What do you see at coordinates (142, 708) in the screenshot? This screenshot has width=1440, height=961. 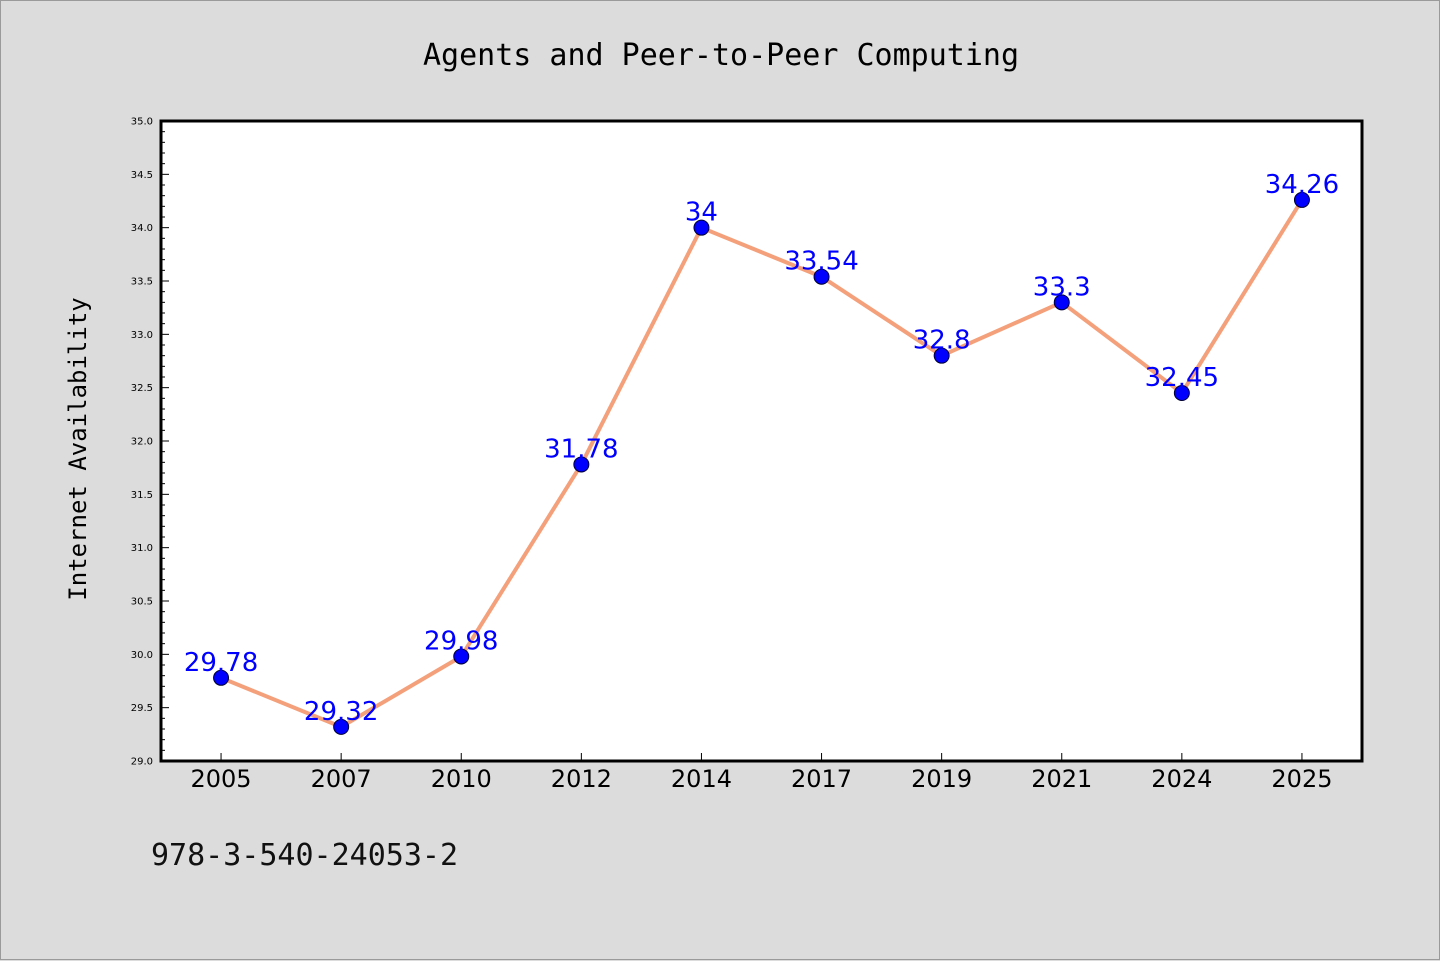 I see `y-tick-label: 29.5` at bounding box center [142, 708].